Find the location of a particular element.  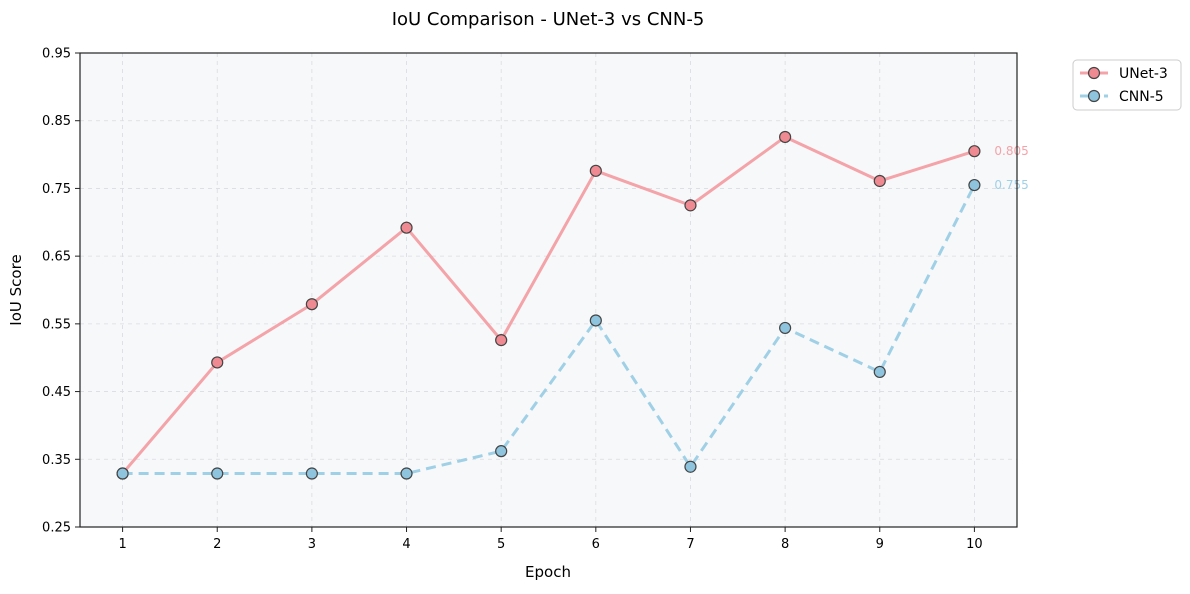

y-tick-label: 0.55 is located at coordinates (56, 324).